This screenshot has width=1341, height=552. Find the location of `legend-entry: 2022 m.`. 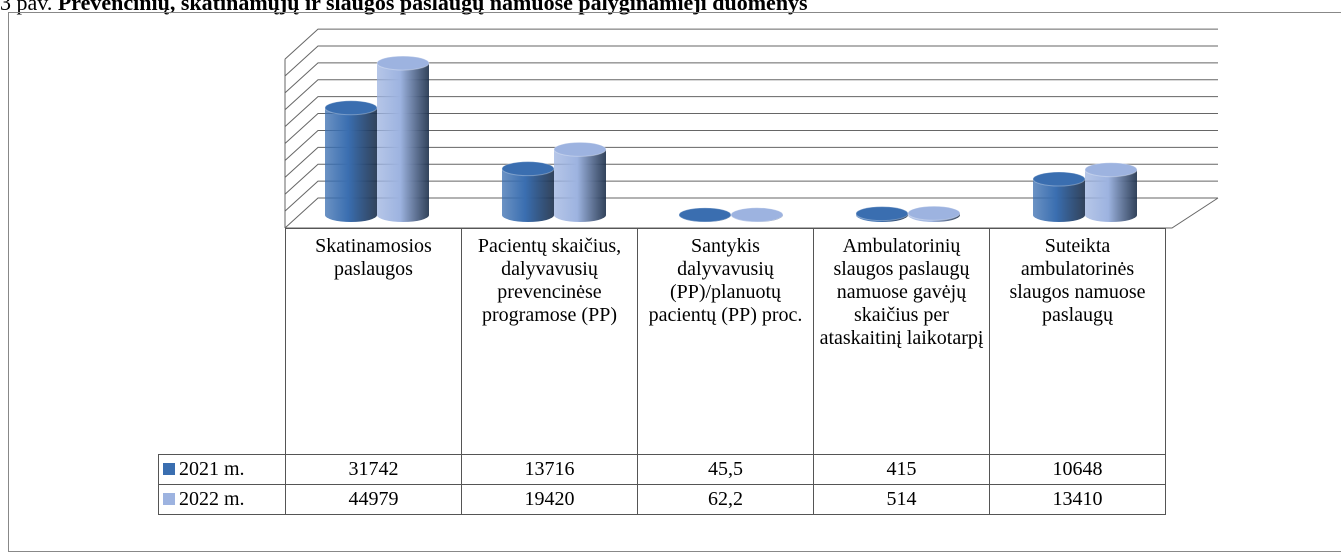

legend-entry: 2022 m. is located at coordinates (222, 499).